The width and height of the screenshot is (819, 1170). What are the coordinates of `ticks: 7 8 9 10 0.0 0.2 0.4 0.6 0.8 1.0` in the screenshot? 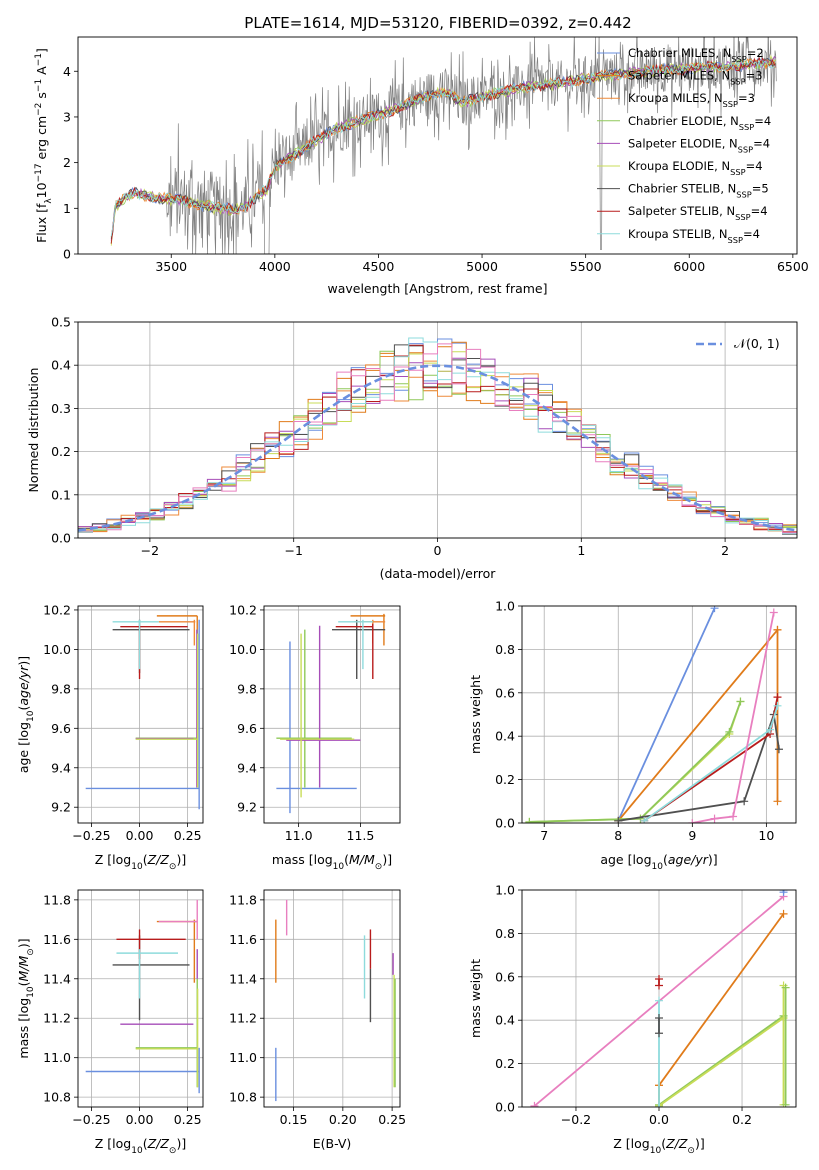 It's located at (634, 721).